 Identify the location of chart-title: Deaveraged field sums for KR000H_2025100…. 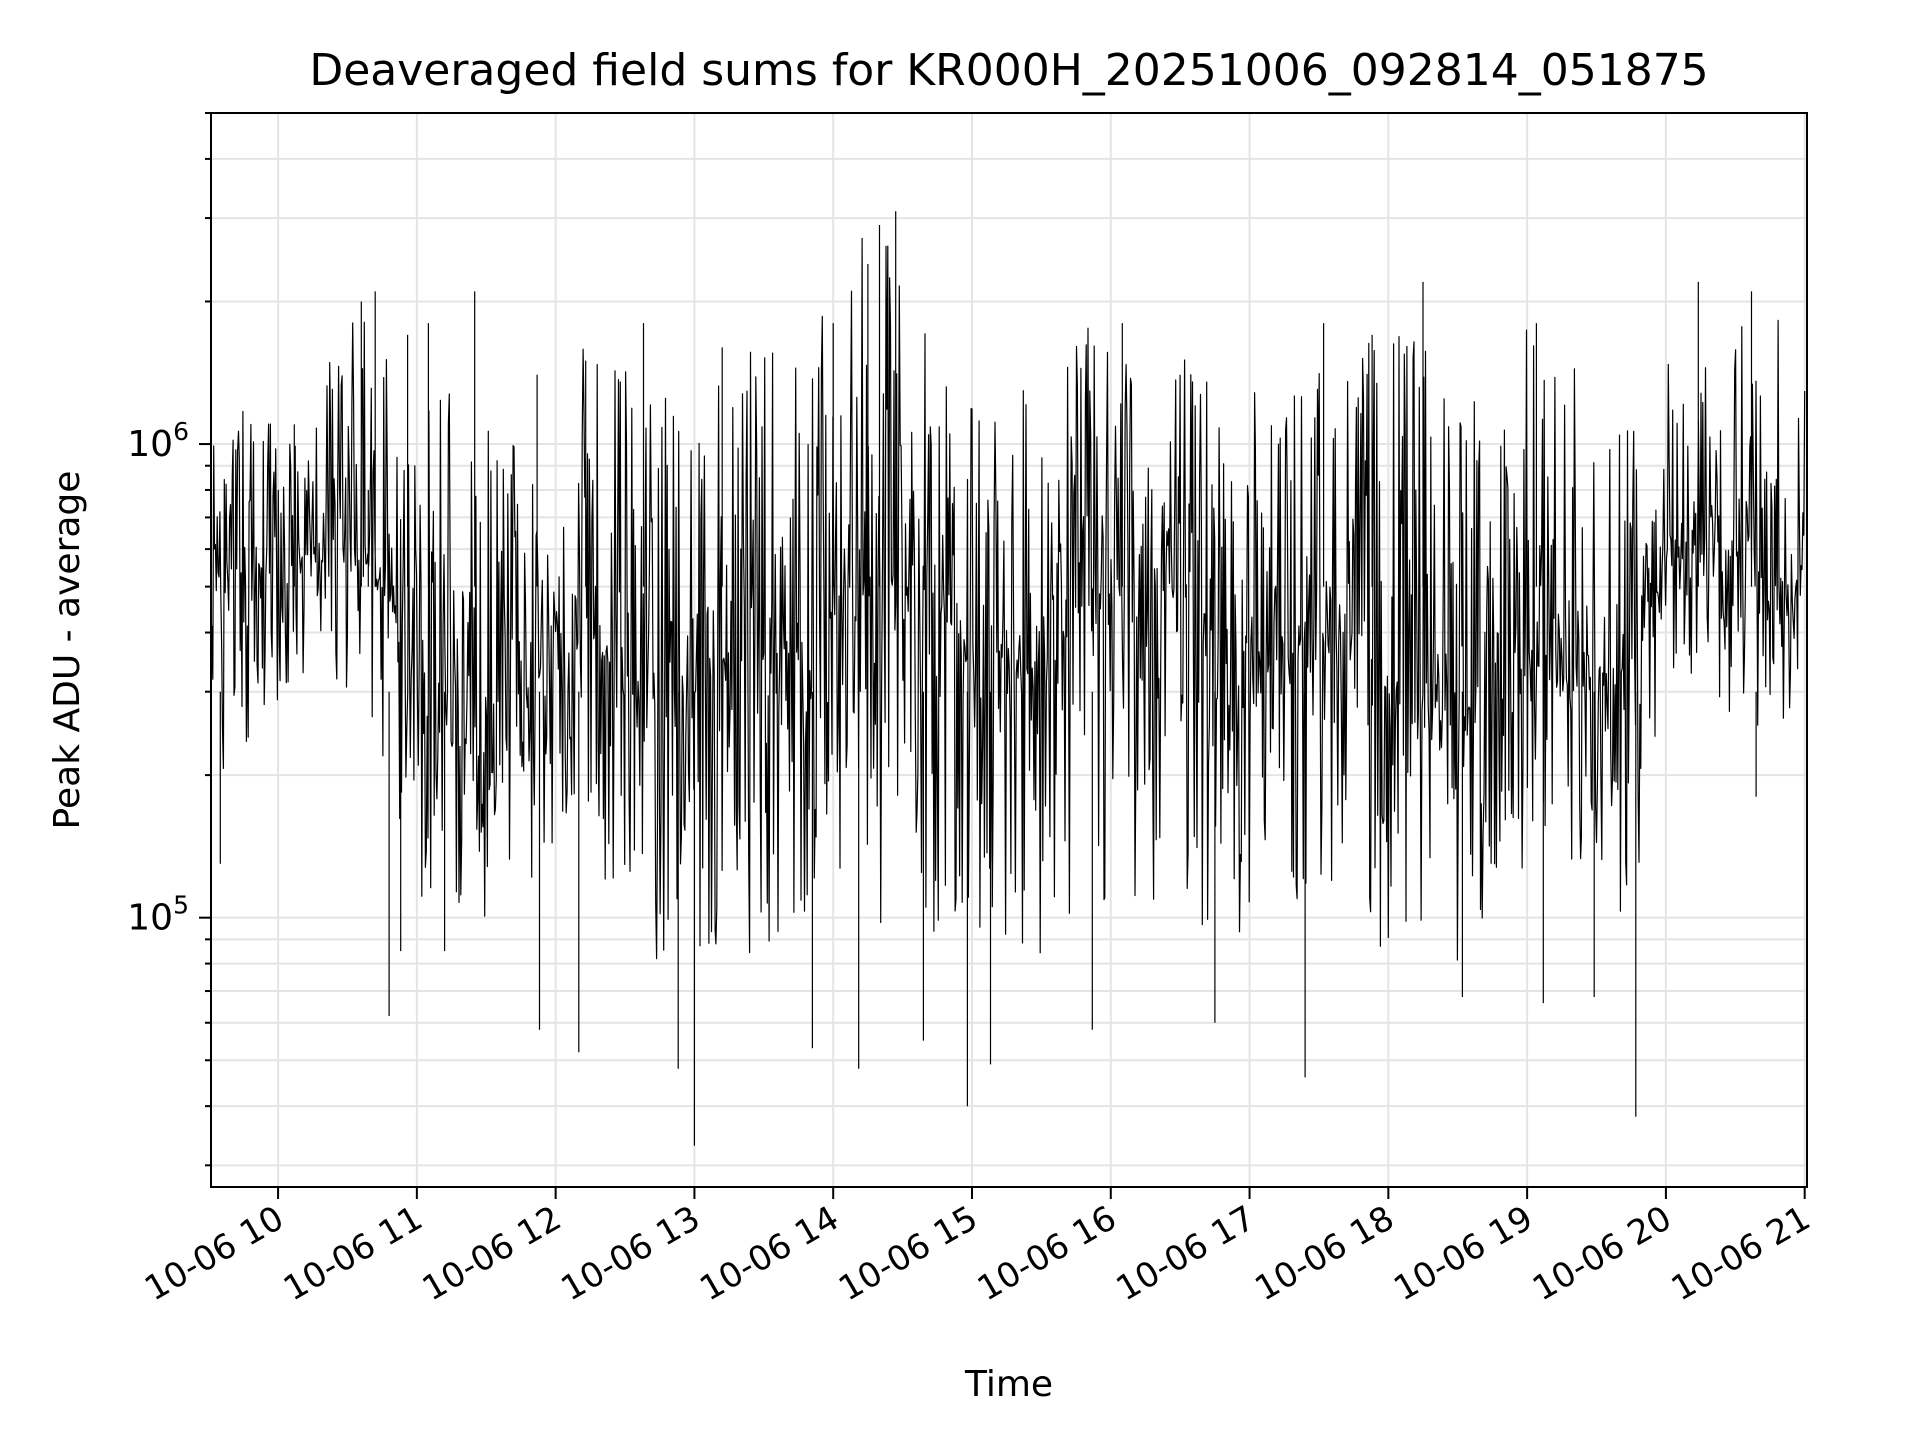
(1008, 70).